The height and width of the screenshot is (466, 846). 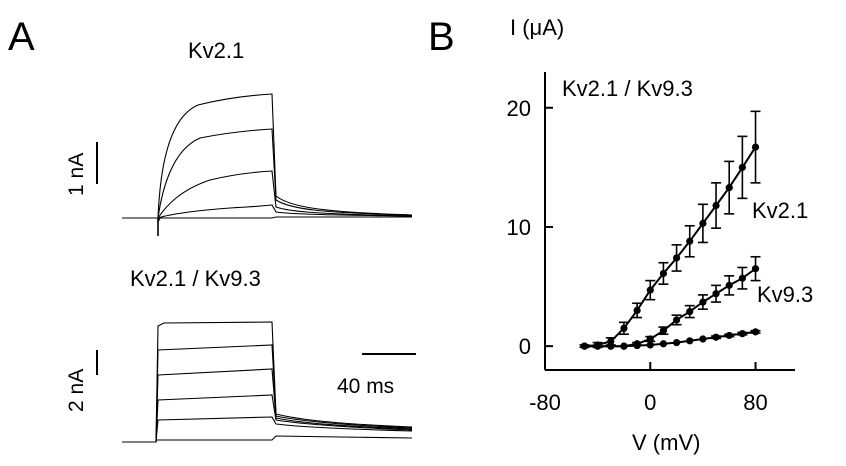 I want to click on kv21-current-traces, so click(x=267, y=158).